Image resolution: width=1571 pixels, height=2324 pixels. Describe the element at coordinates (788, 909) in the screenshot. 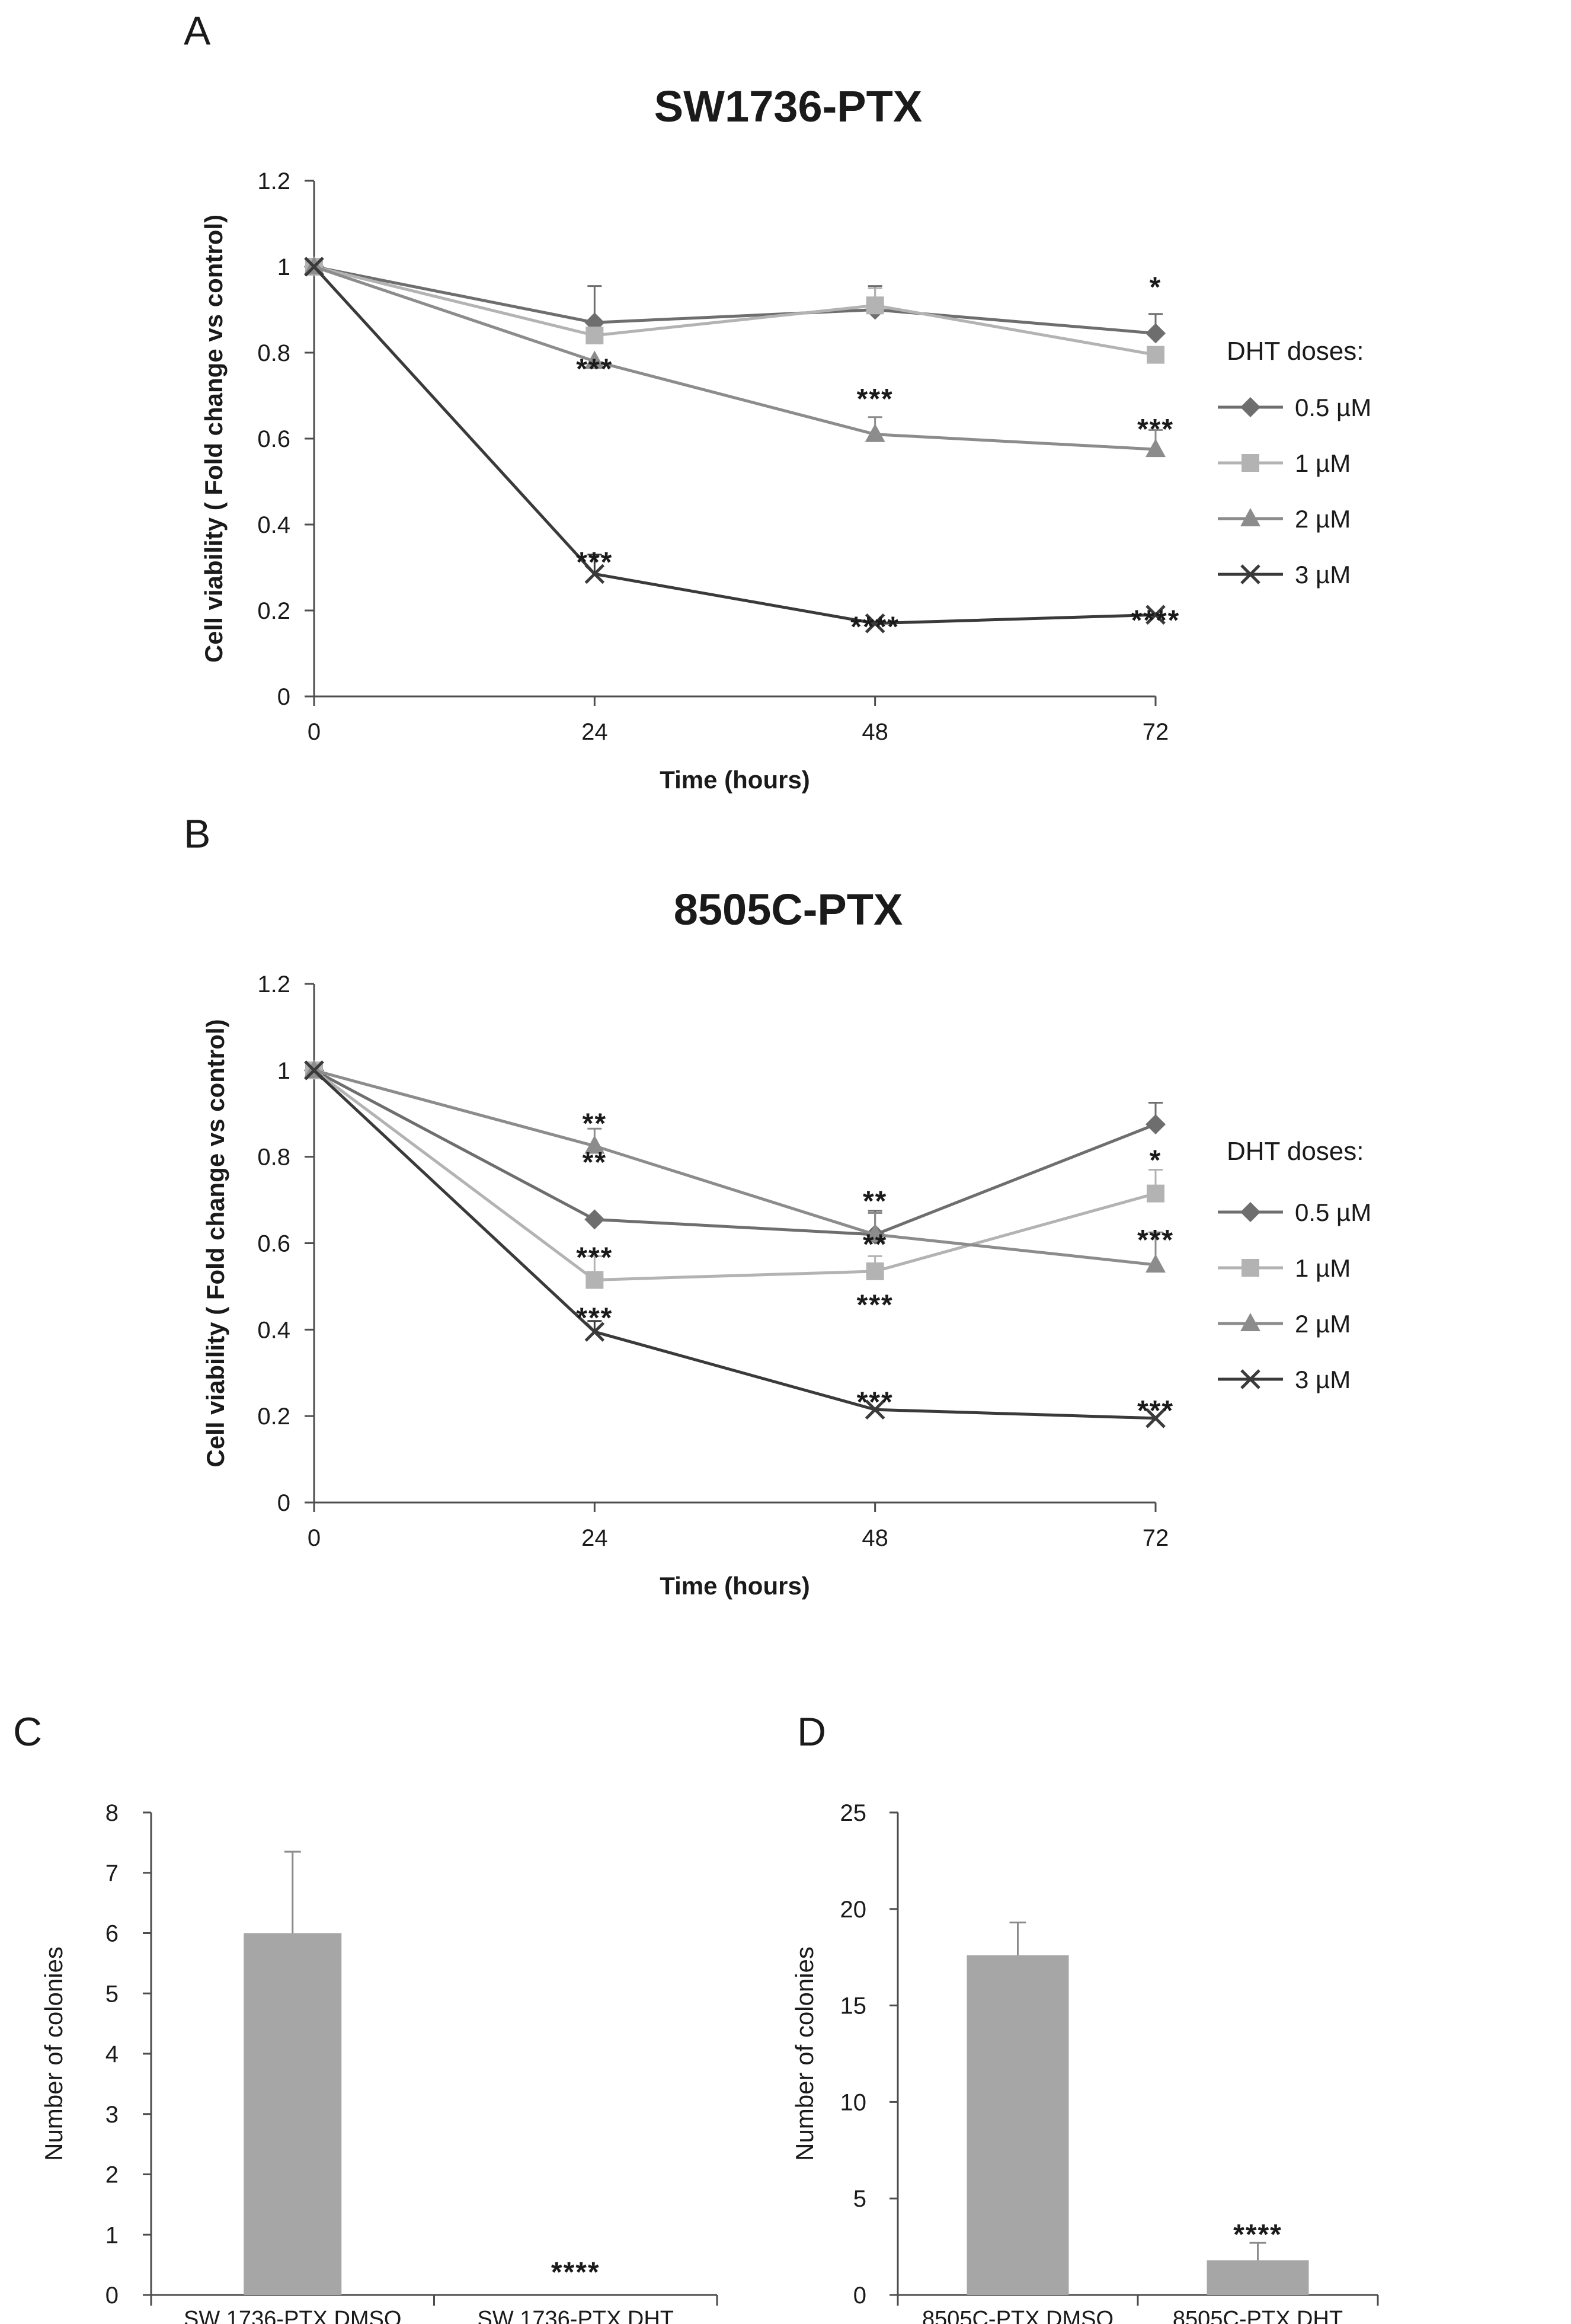

I see `chart-title: 8505C-PTX` at that location.